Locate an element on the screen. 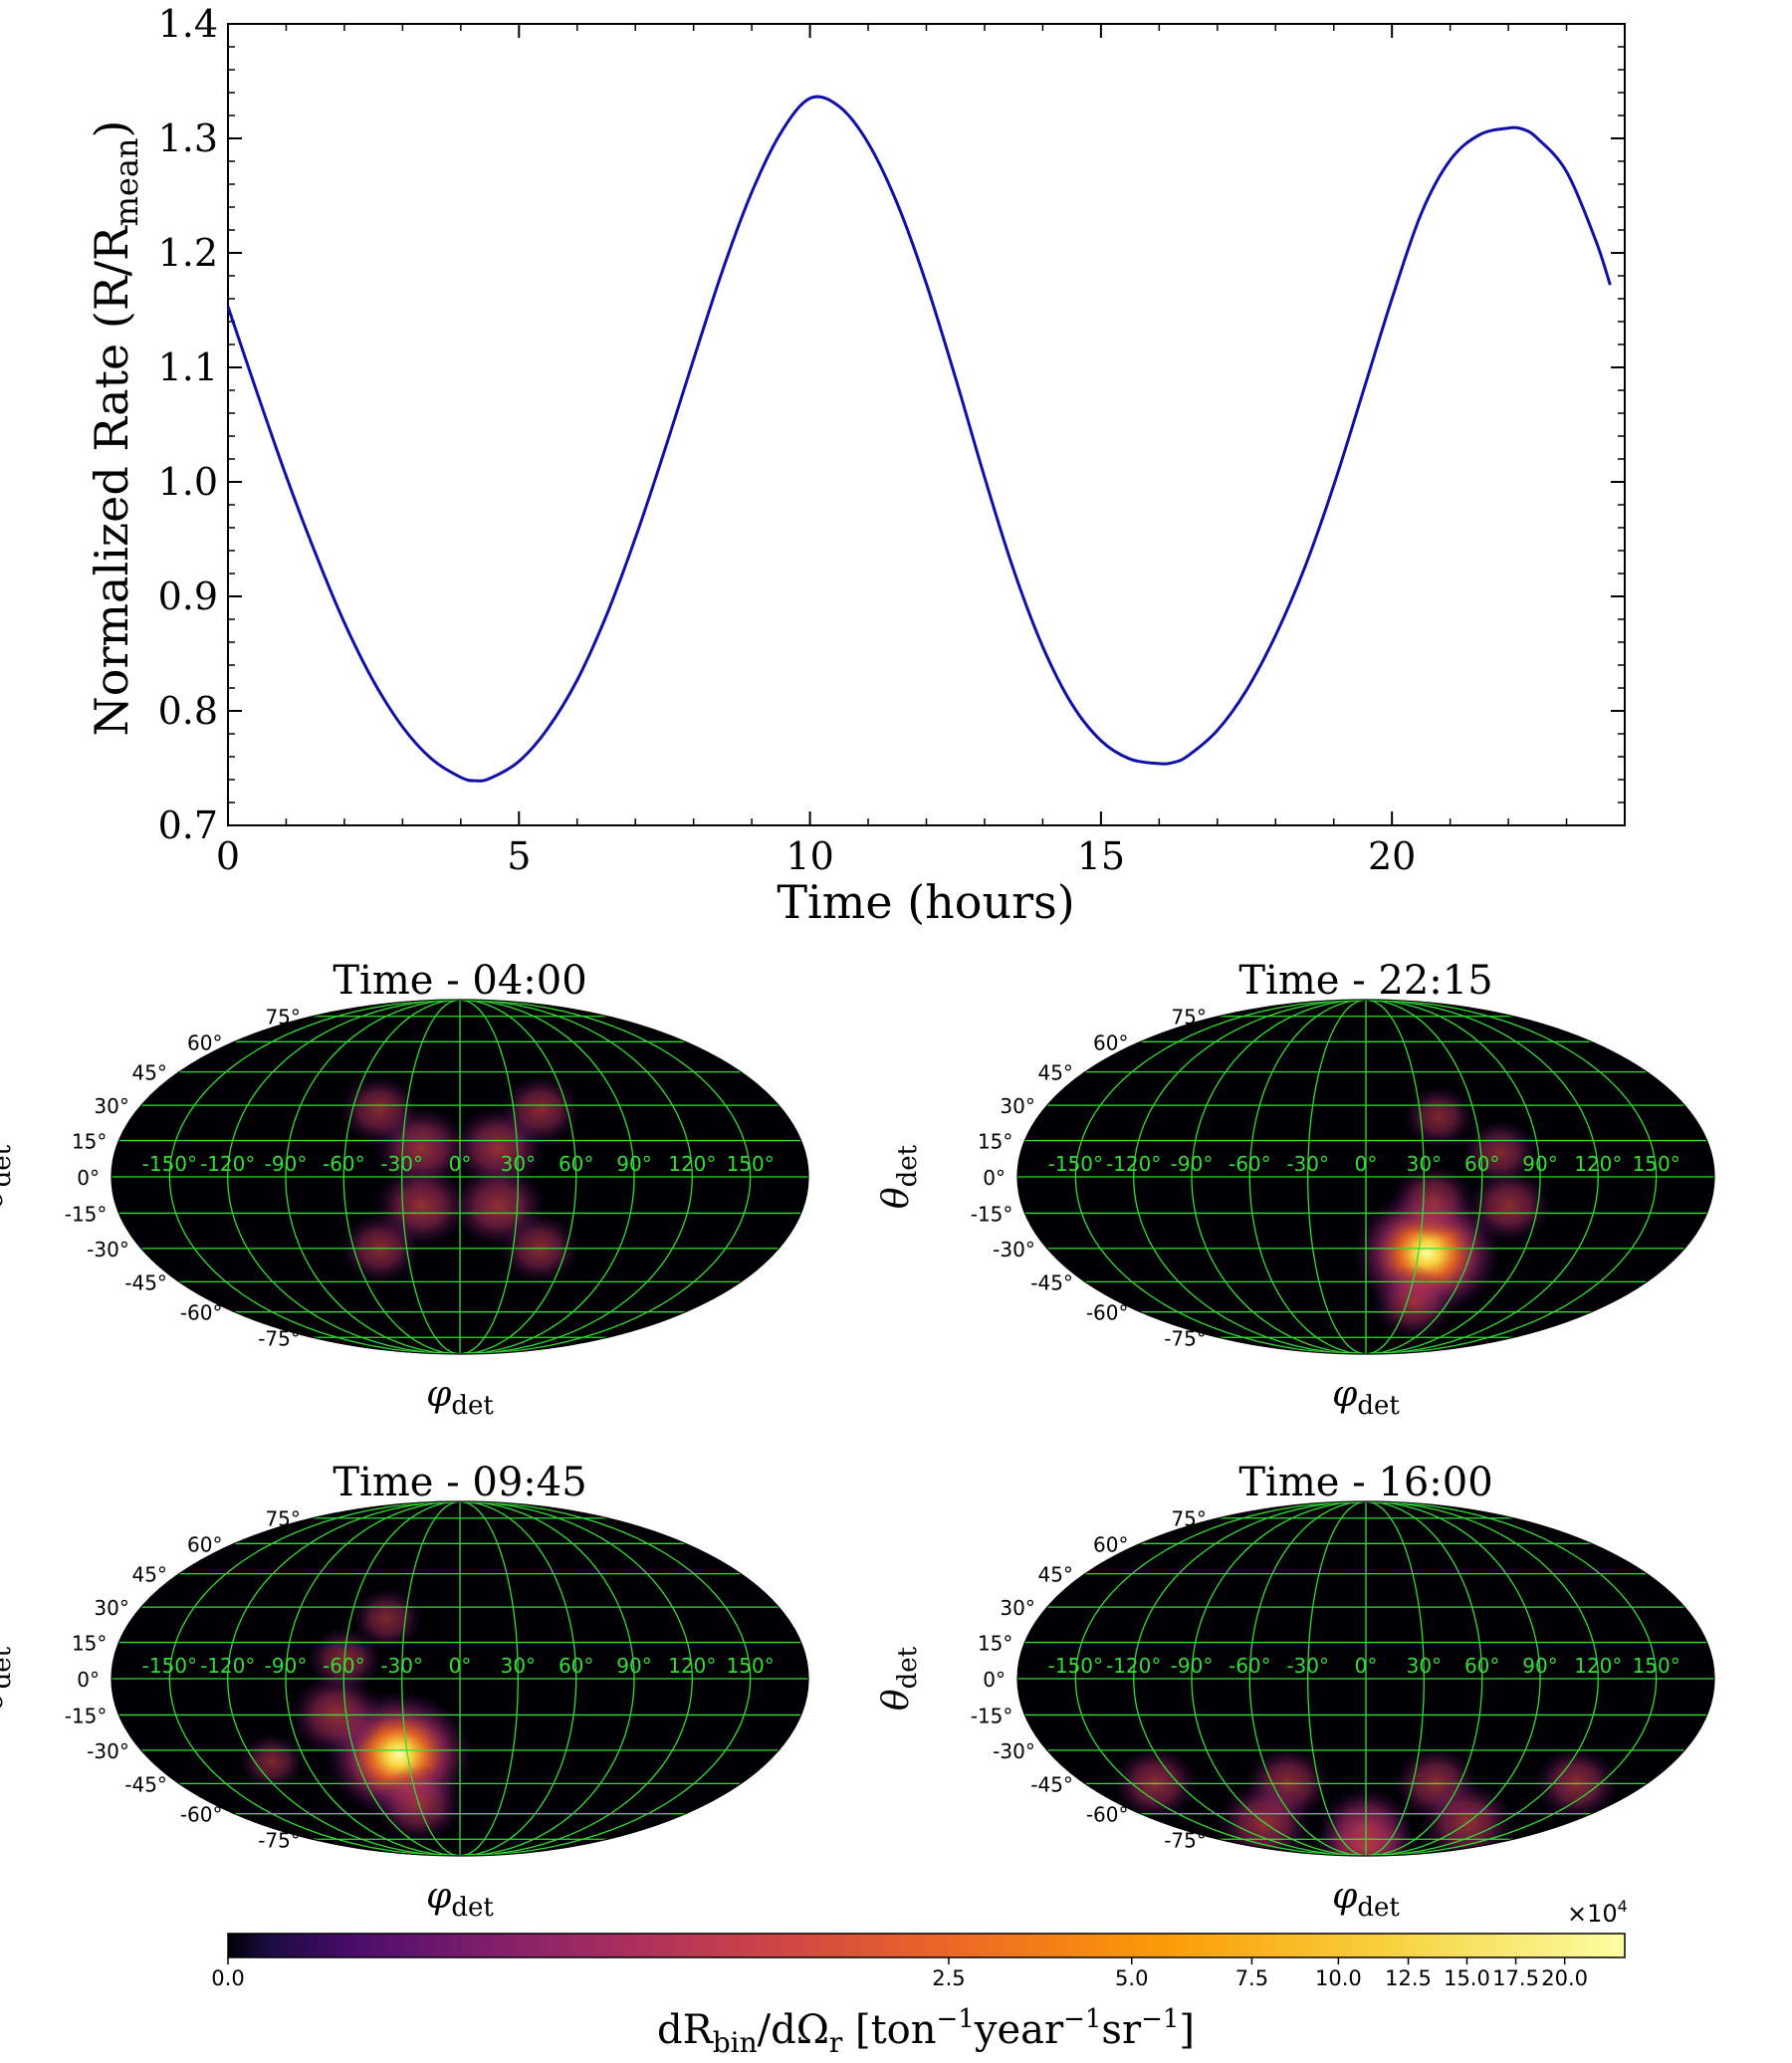  latitude-label: 75° is located at coordinates (1188, 1018).